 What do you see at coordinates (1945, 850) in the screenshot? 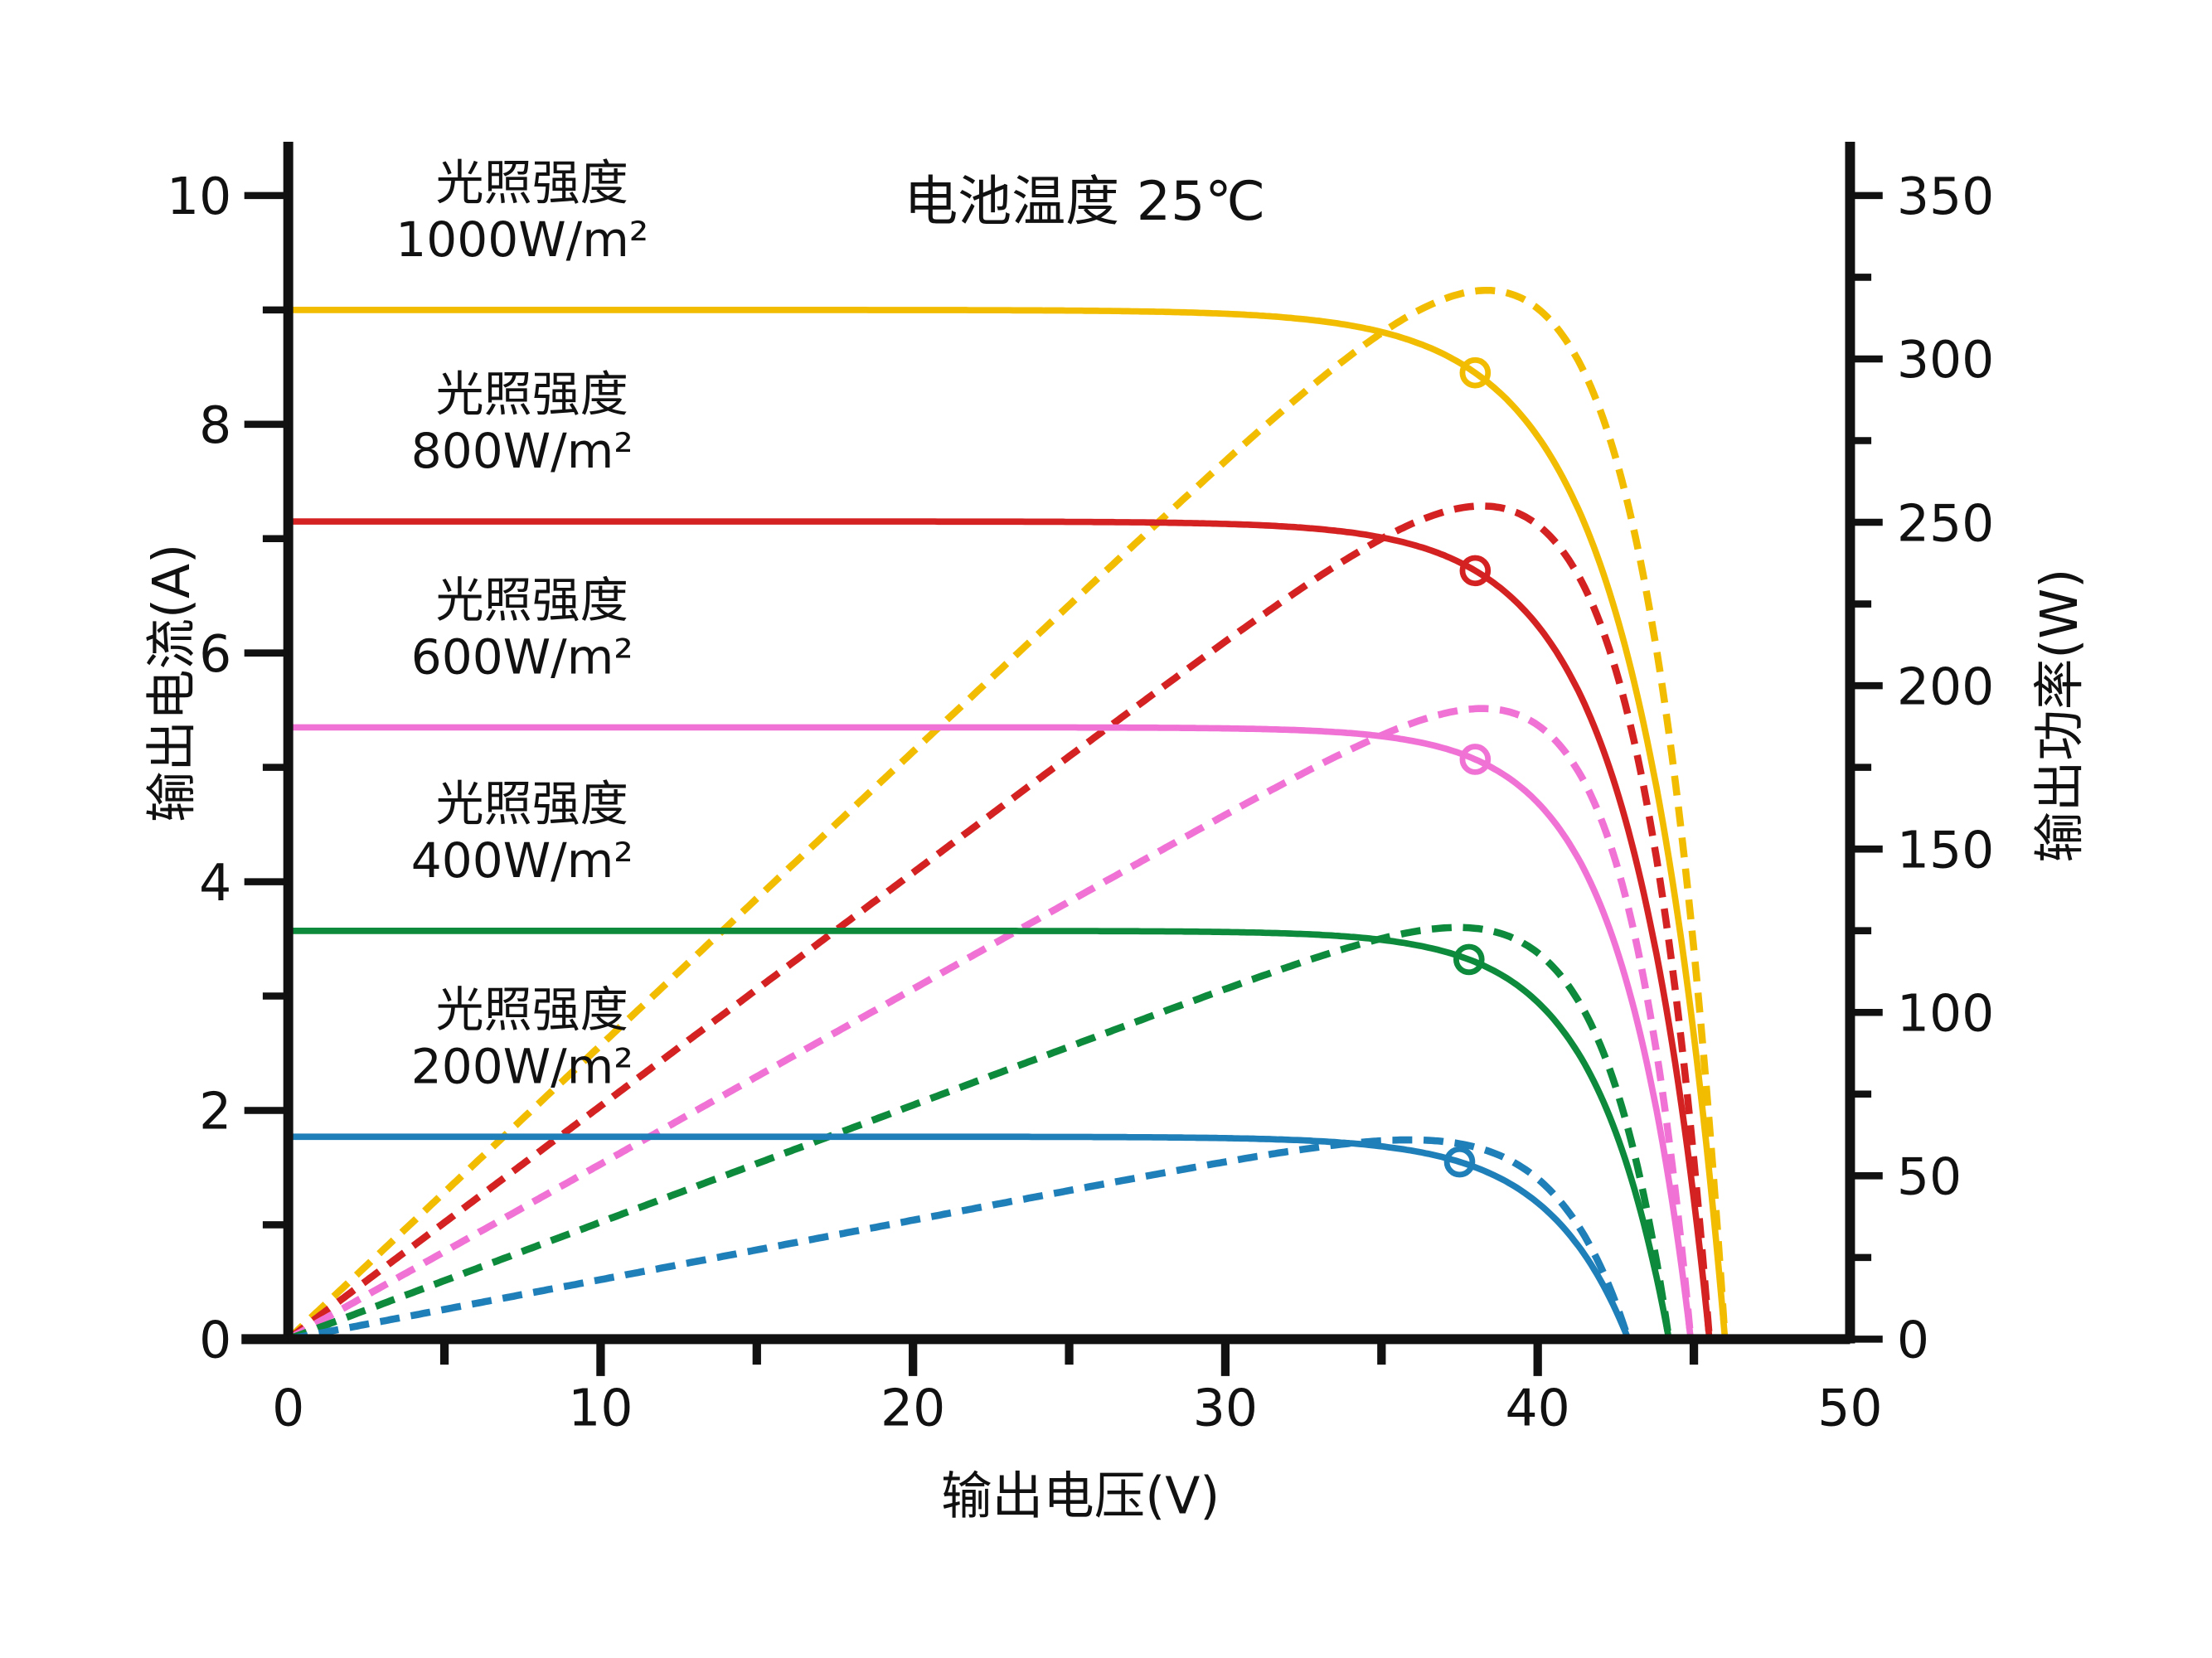
I see `y2-tick-label: 150` at bounding box center [1945, 850].